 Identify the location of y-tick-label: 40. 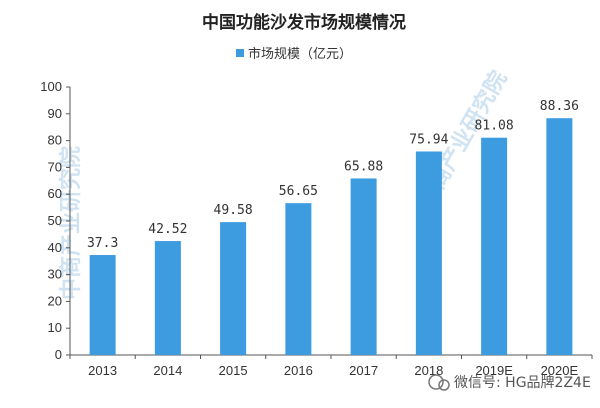
(55, 247).